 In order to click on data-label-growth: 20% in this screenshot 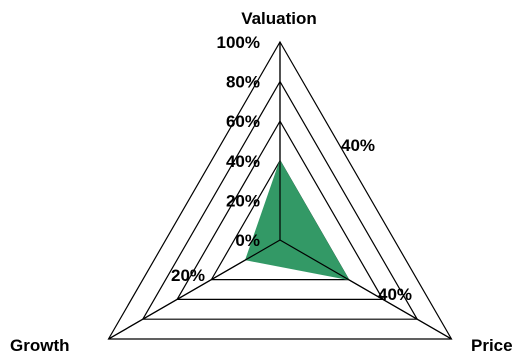, I will do `click(188, 275)`.